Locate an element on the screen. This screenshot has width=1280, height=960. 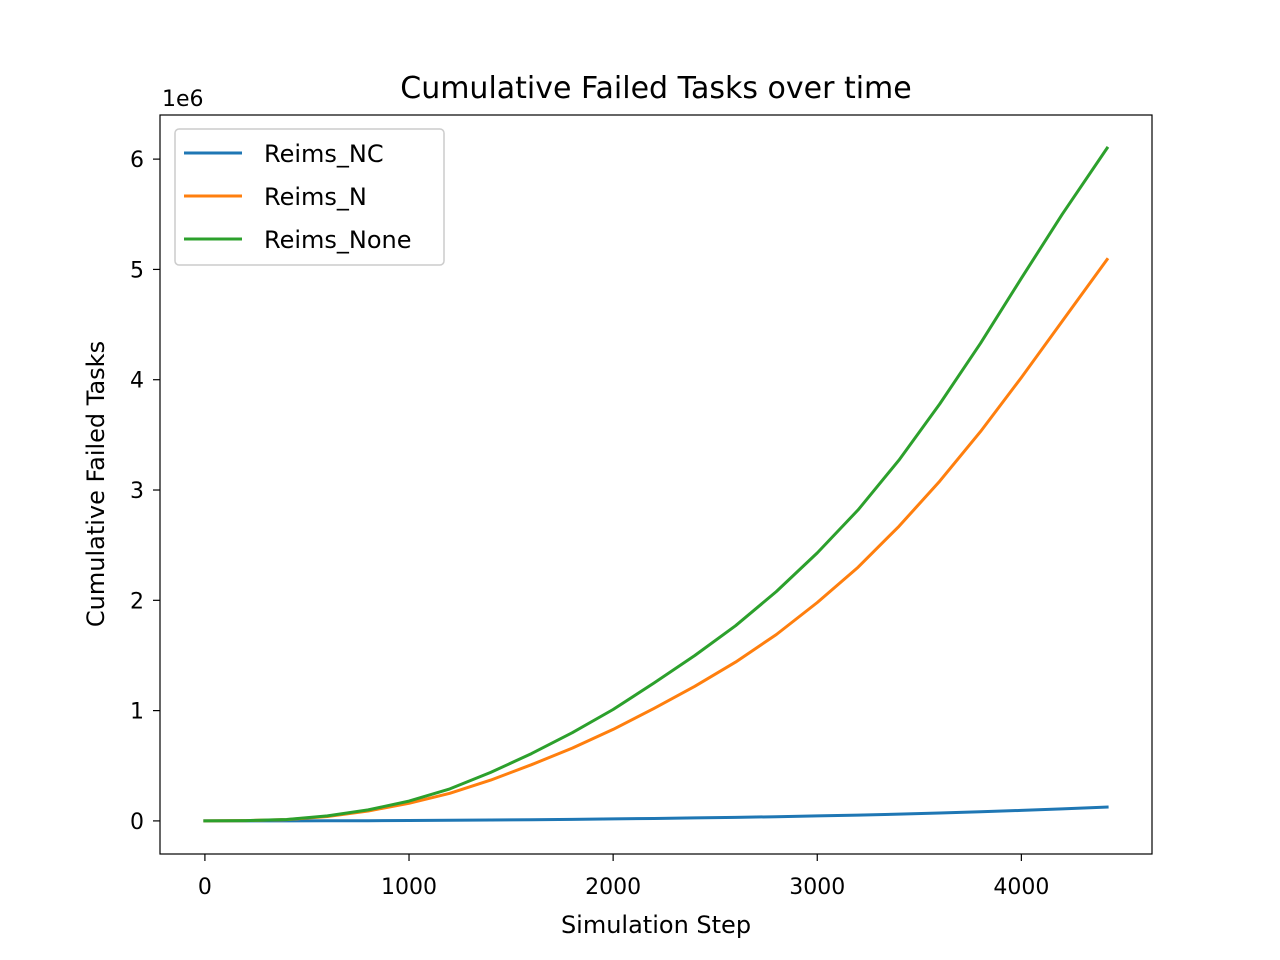
y-tick-label: 2 is located at coordinates (137, 601).